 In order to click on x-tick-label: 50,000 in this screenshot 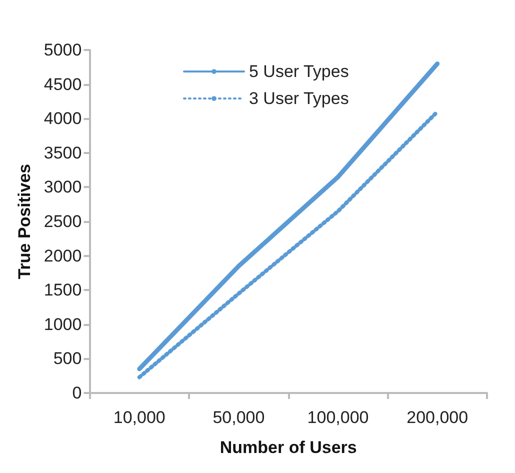, I will do `click(238, 417)`.